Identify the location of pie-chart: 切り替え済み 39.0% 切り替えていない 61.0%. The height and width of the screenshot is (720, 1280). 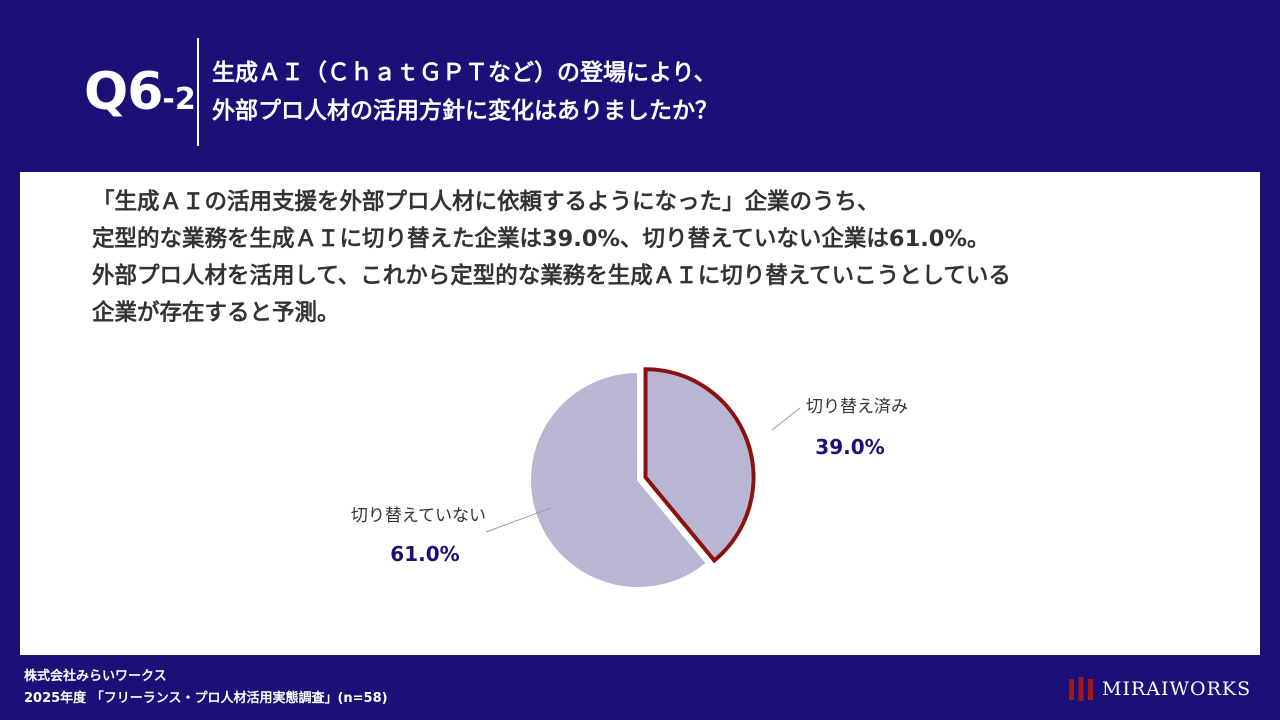
(629, 478).